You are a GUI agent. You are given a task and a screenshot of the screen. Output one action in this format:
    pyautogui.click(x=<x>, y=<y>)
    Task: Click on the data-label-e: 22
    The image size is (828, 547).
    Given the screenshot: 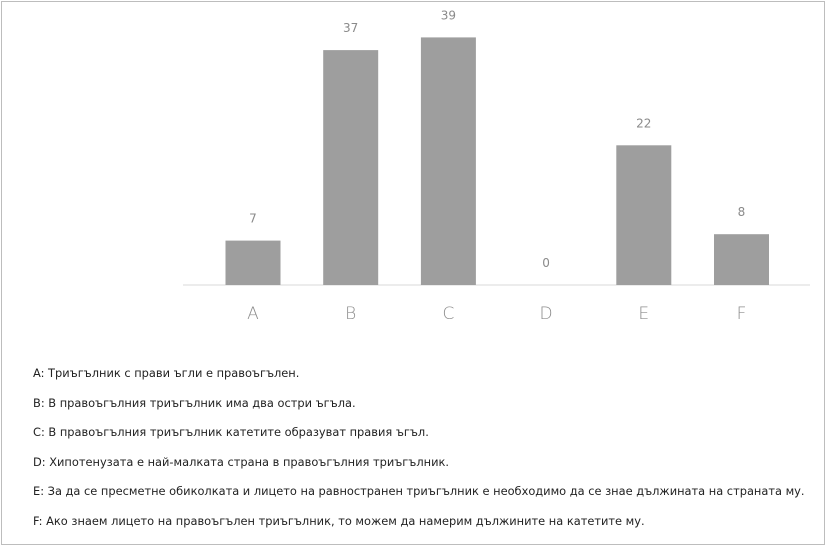 What is the action you would take?
    pyautogui.click(x=643, y=123)
    